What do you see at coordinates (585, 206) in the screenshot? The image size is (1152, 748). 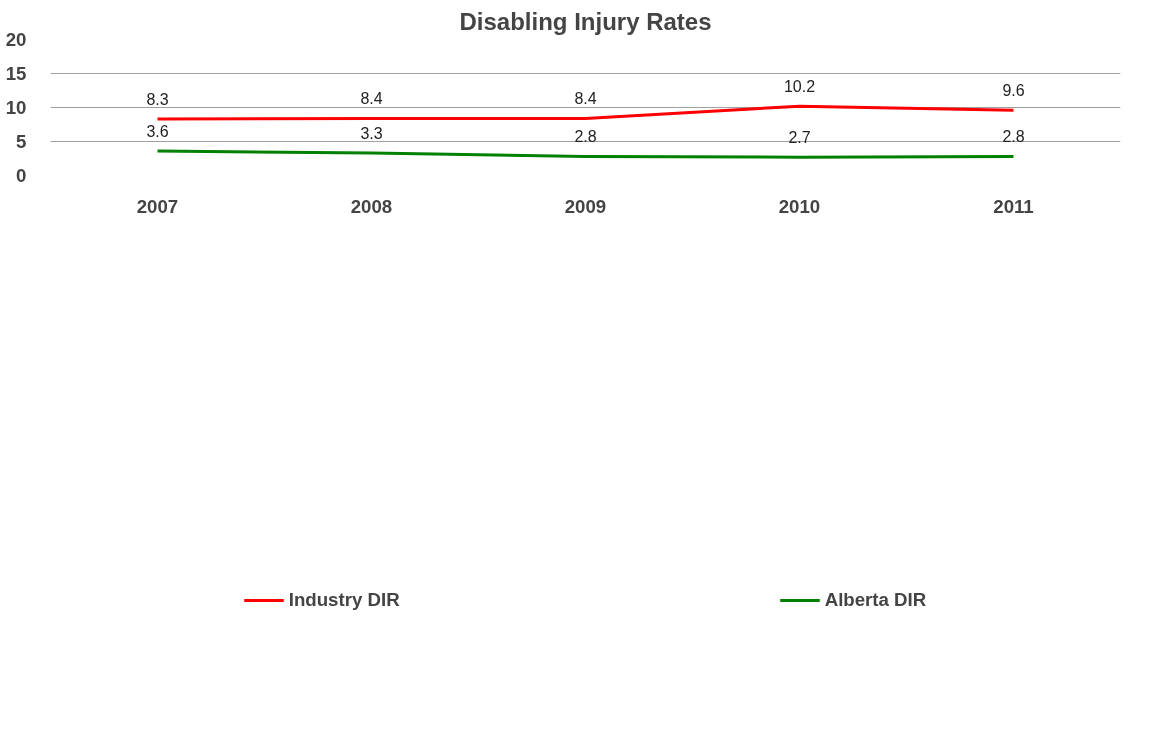 I see `x-tick-label: 2009` at bounding box center [585, 206].